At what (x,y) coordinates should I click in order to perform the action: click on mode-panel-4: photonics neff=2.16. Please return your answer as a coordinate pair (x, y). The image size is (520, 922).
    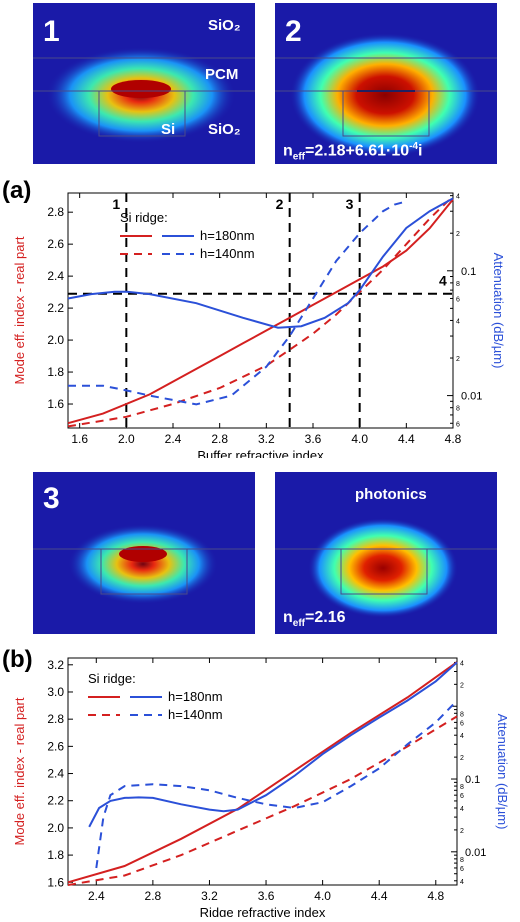
    Looking at the image, I should click on (386, 553).